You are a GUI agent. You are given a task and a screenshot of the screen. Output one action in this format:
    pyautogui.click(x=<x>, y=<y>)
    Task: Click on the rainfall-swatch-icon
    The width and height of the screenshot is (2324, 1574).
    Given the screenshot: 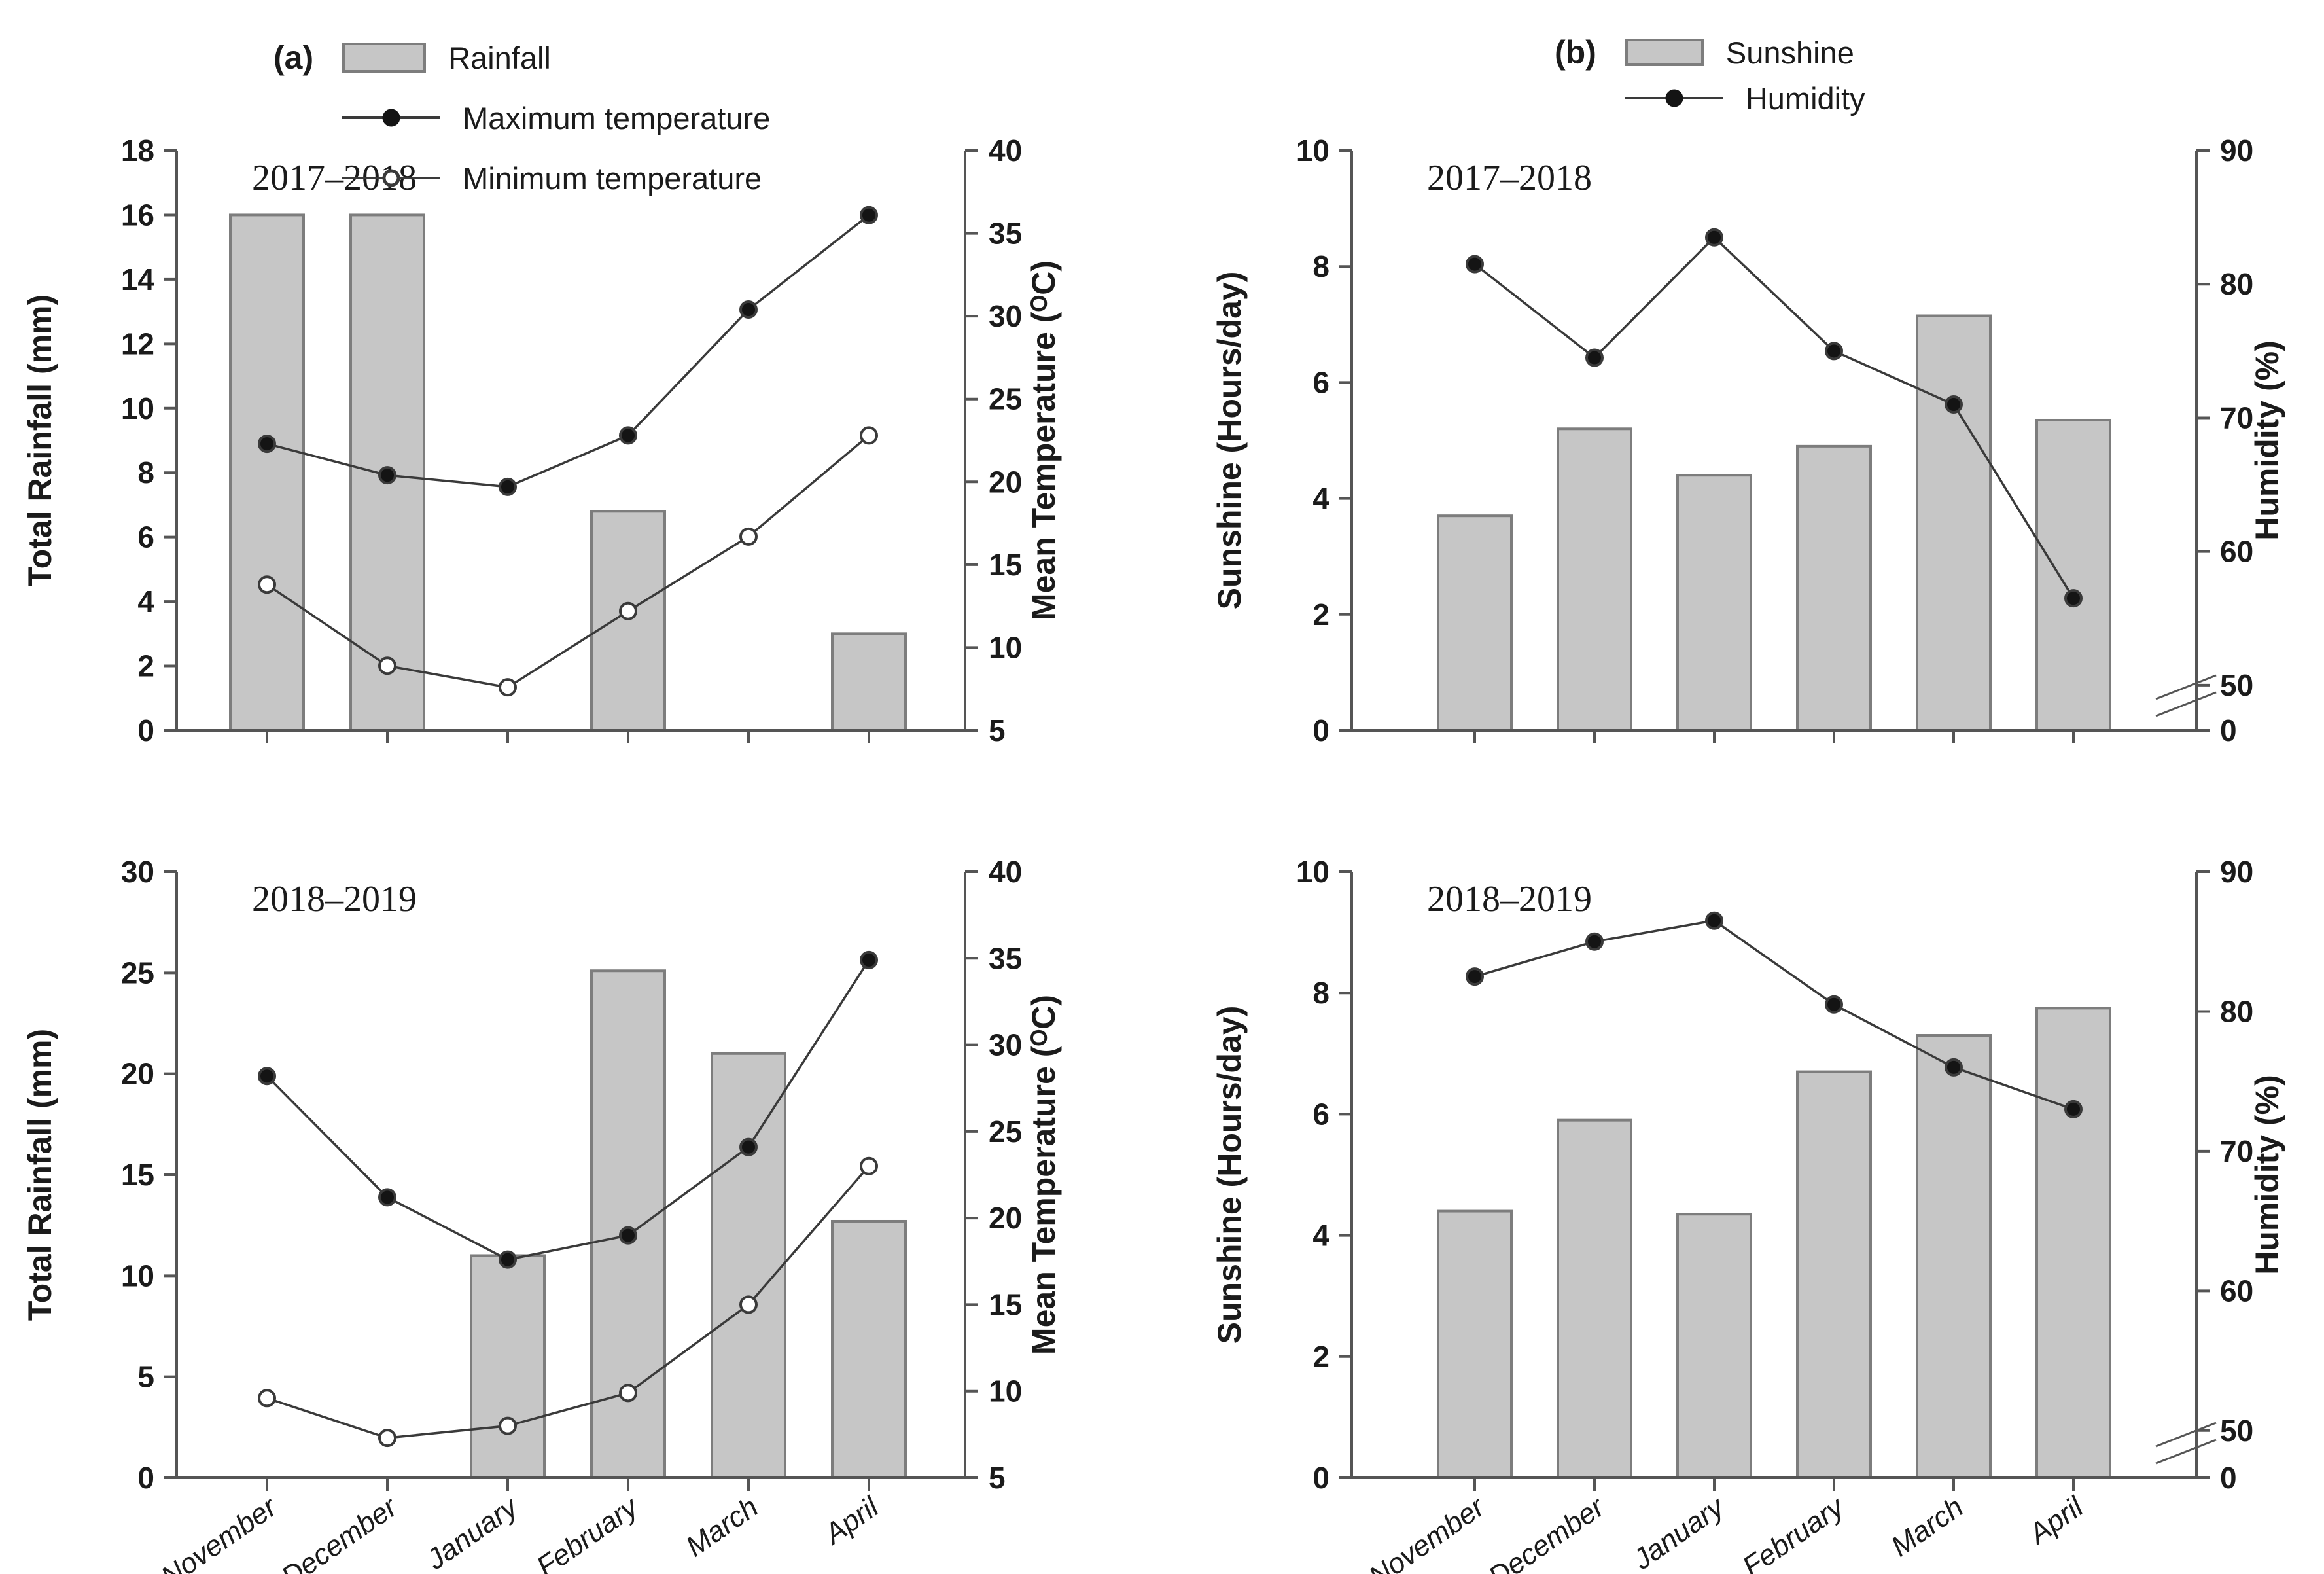 What is the action you would take?
    pyautogui.click(x=384, y=58)
    